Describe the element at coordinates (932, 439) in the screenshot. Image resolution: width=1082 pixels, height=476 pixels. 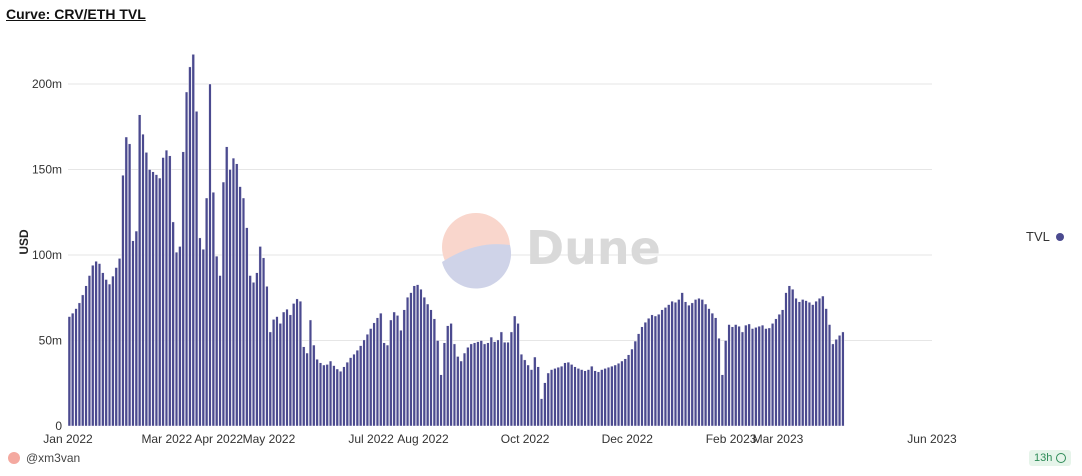
I see `x-tick-label: Jun 2023` at that location.